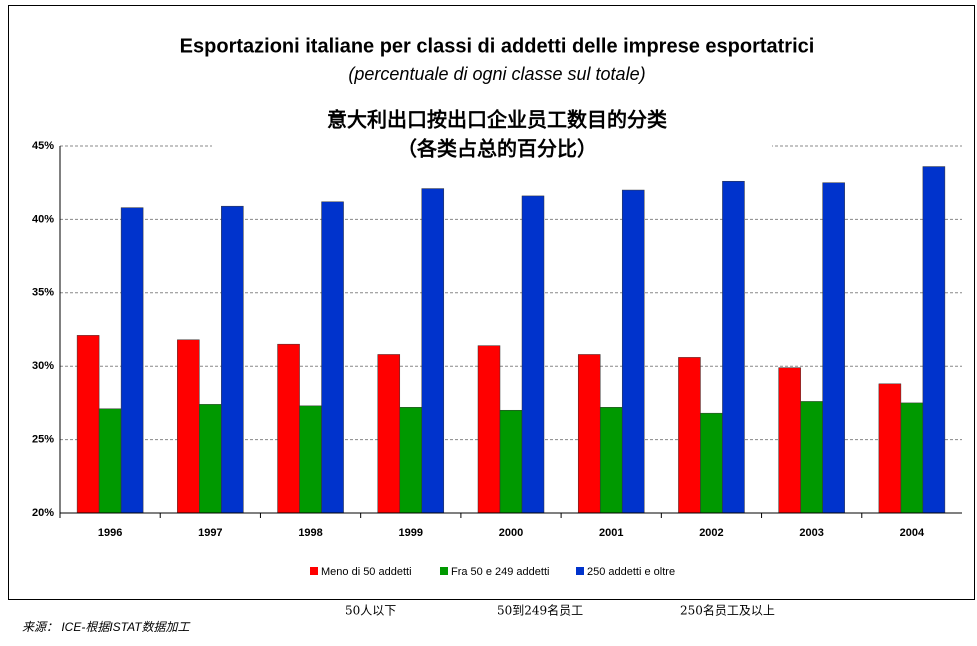 The height and width of the screenshot is (646, 977). Describe the element at coordinates (727, 610) in the screenshot. I see `legend-translation: 250名员工及以上` at that location.